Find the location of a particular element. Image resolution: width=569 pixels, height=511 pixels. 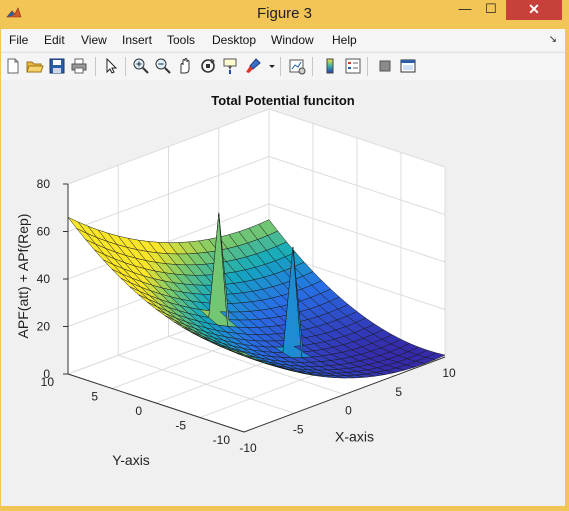

z-tick-label: 80 is located at coordinates (44, 184).